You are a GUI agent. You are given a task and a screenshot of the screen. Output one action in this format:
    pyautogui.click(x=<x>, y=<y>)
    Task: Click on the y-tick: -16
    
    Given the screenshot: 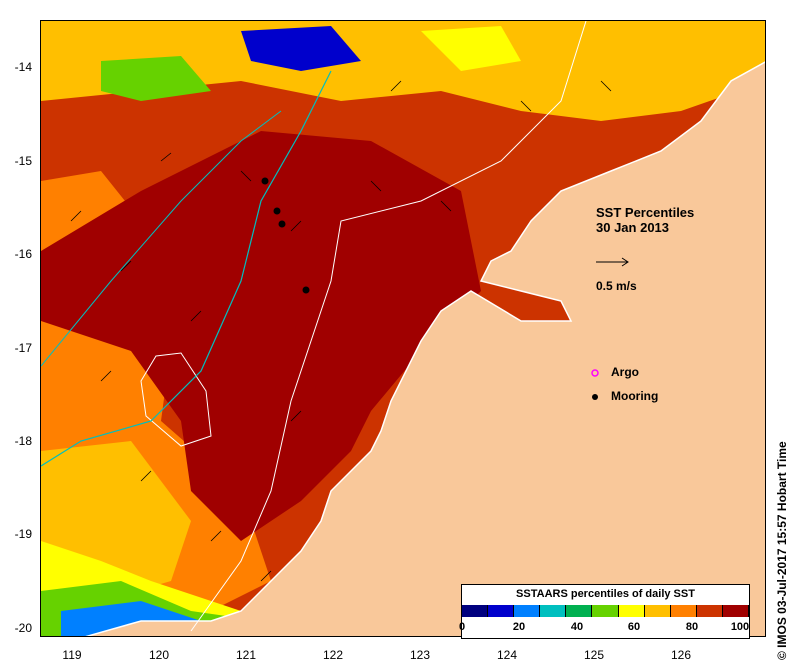 What is the action you would take?
    pyautogui.click(x=23, y=254)
    